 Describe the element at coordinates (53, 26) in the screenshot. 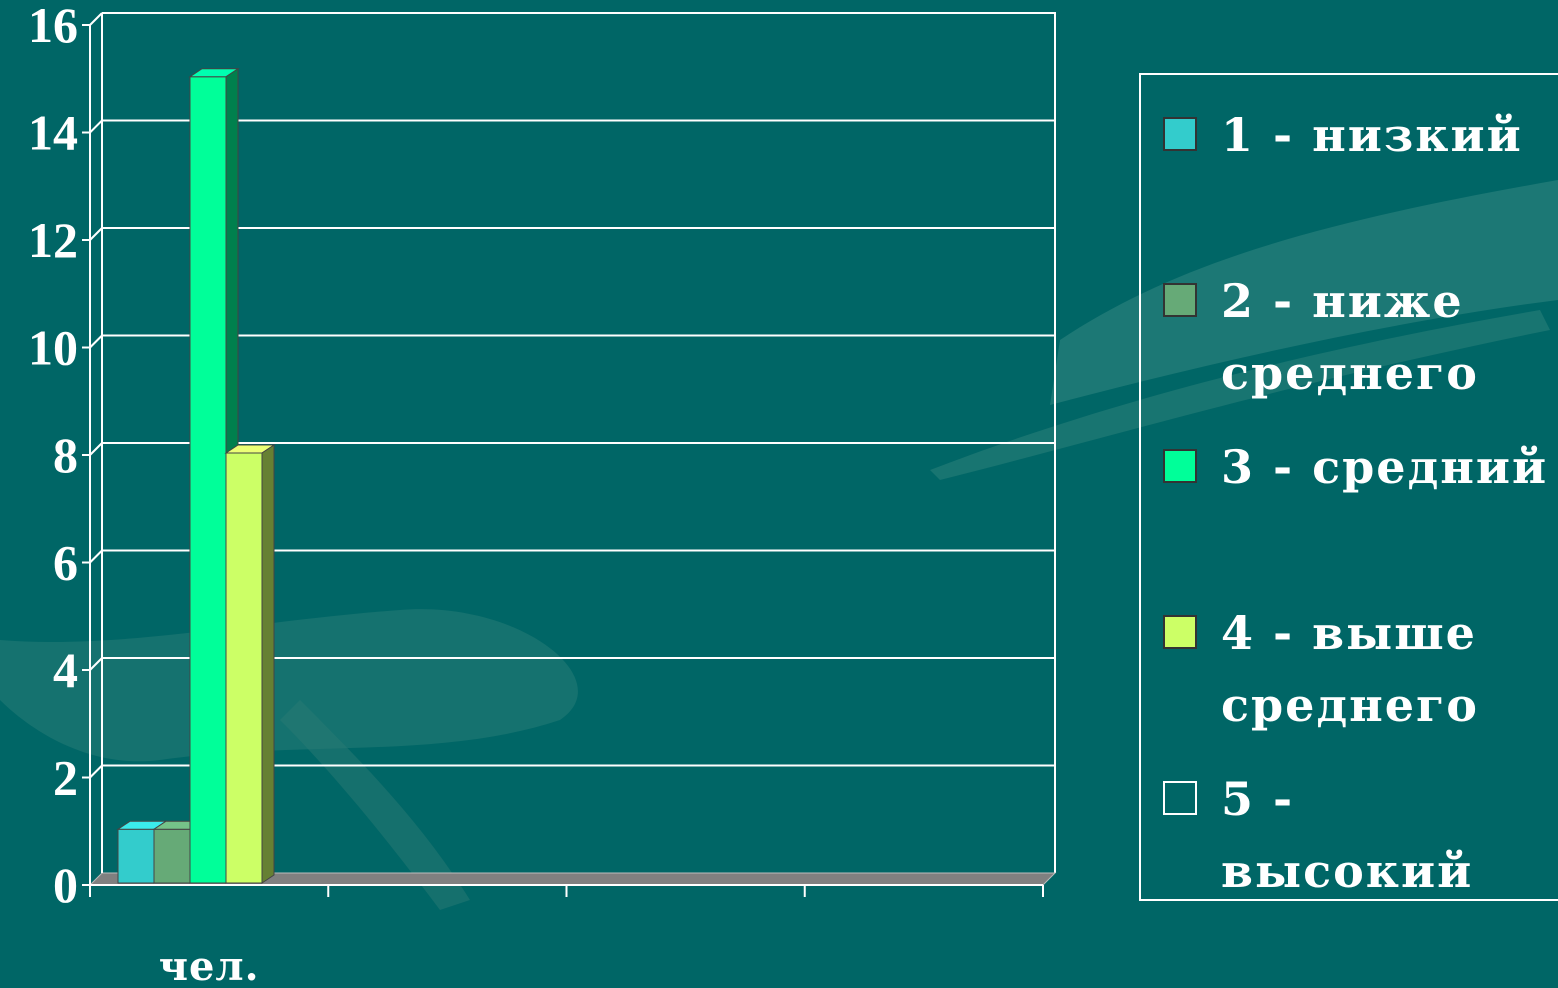

I see `y-tick-label: 16` at that location.